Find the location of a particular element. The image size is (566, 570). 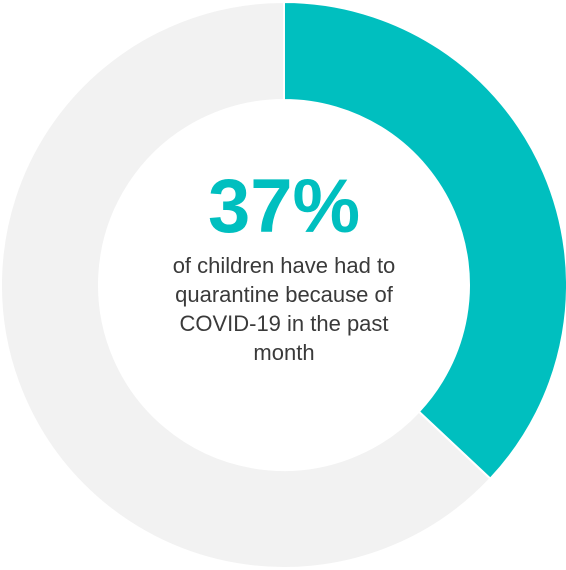

center-value: 37% is located at coordinates (284, 206).